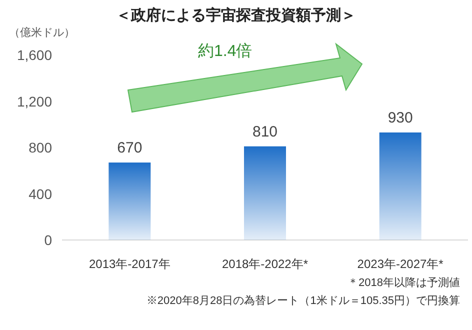  What do you see at coordinates (129, 148) in the screenshot?
I see `data-label: 670` at bounding box center [129, 148].